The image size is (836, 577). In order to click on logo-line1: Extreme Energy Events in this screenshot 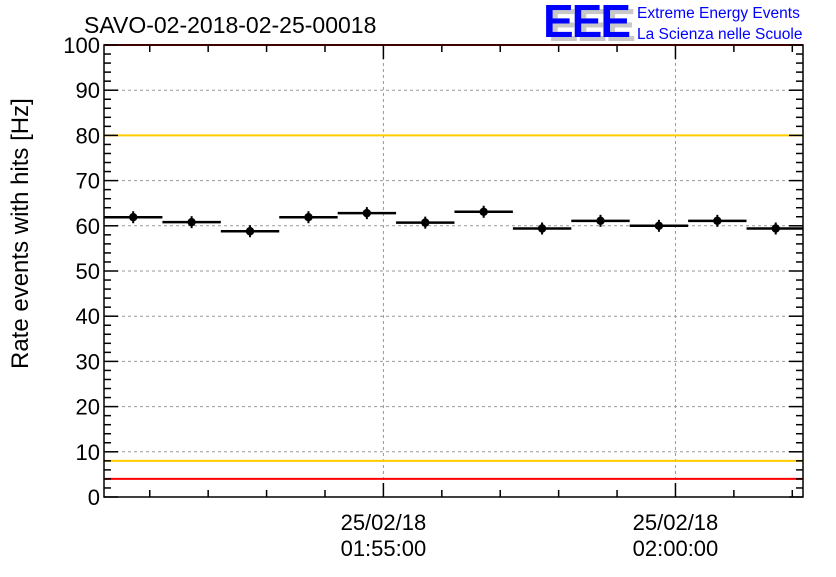, I will do `click(718, 13)`.